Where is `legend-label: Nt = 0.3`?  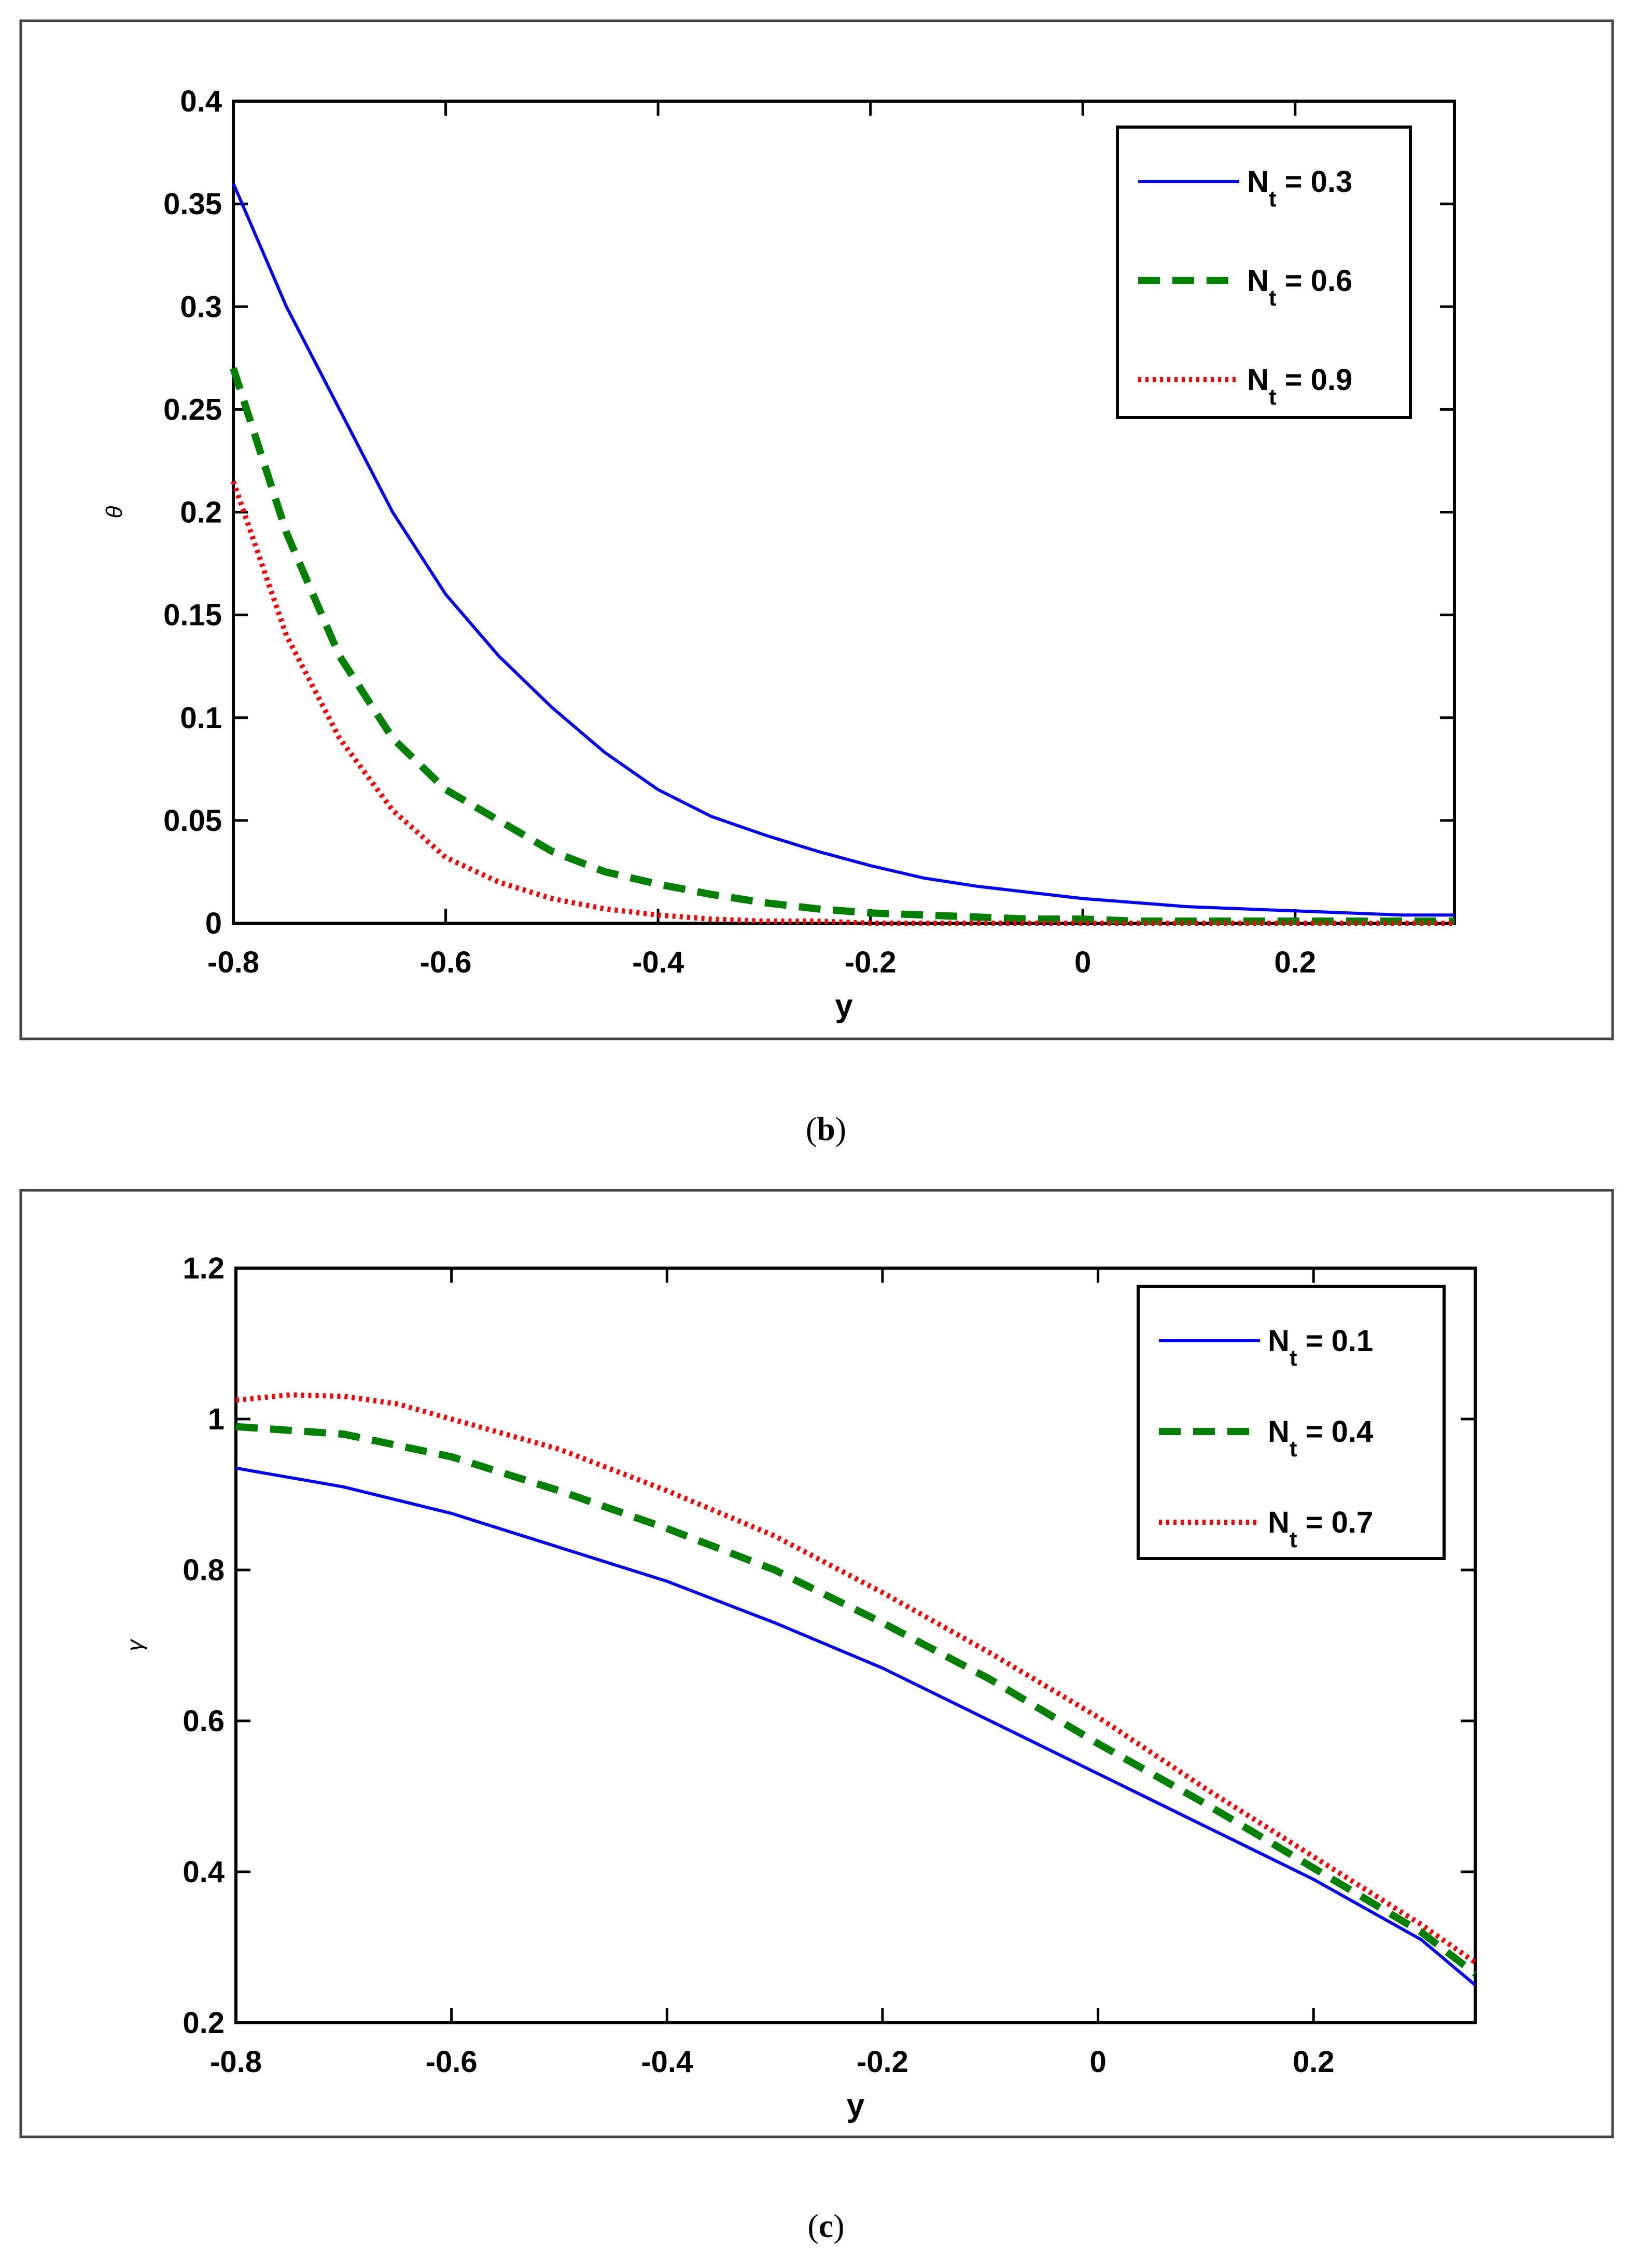
legend-label: Nt = 0.3 is located at coordinates (1299, 189).